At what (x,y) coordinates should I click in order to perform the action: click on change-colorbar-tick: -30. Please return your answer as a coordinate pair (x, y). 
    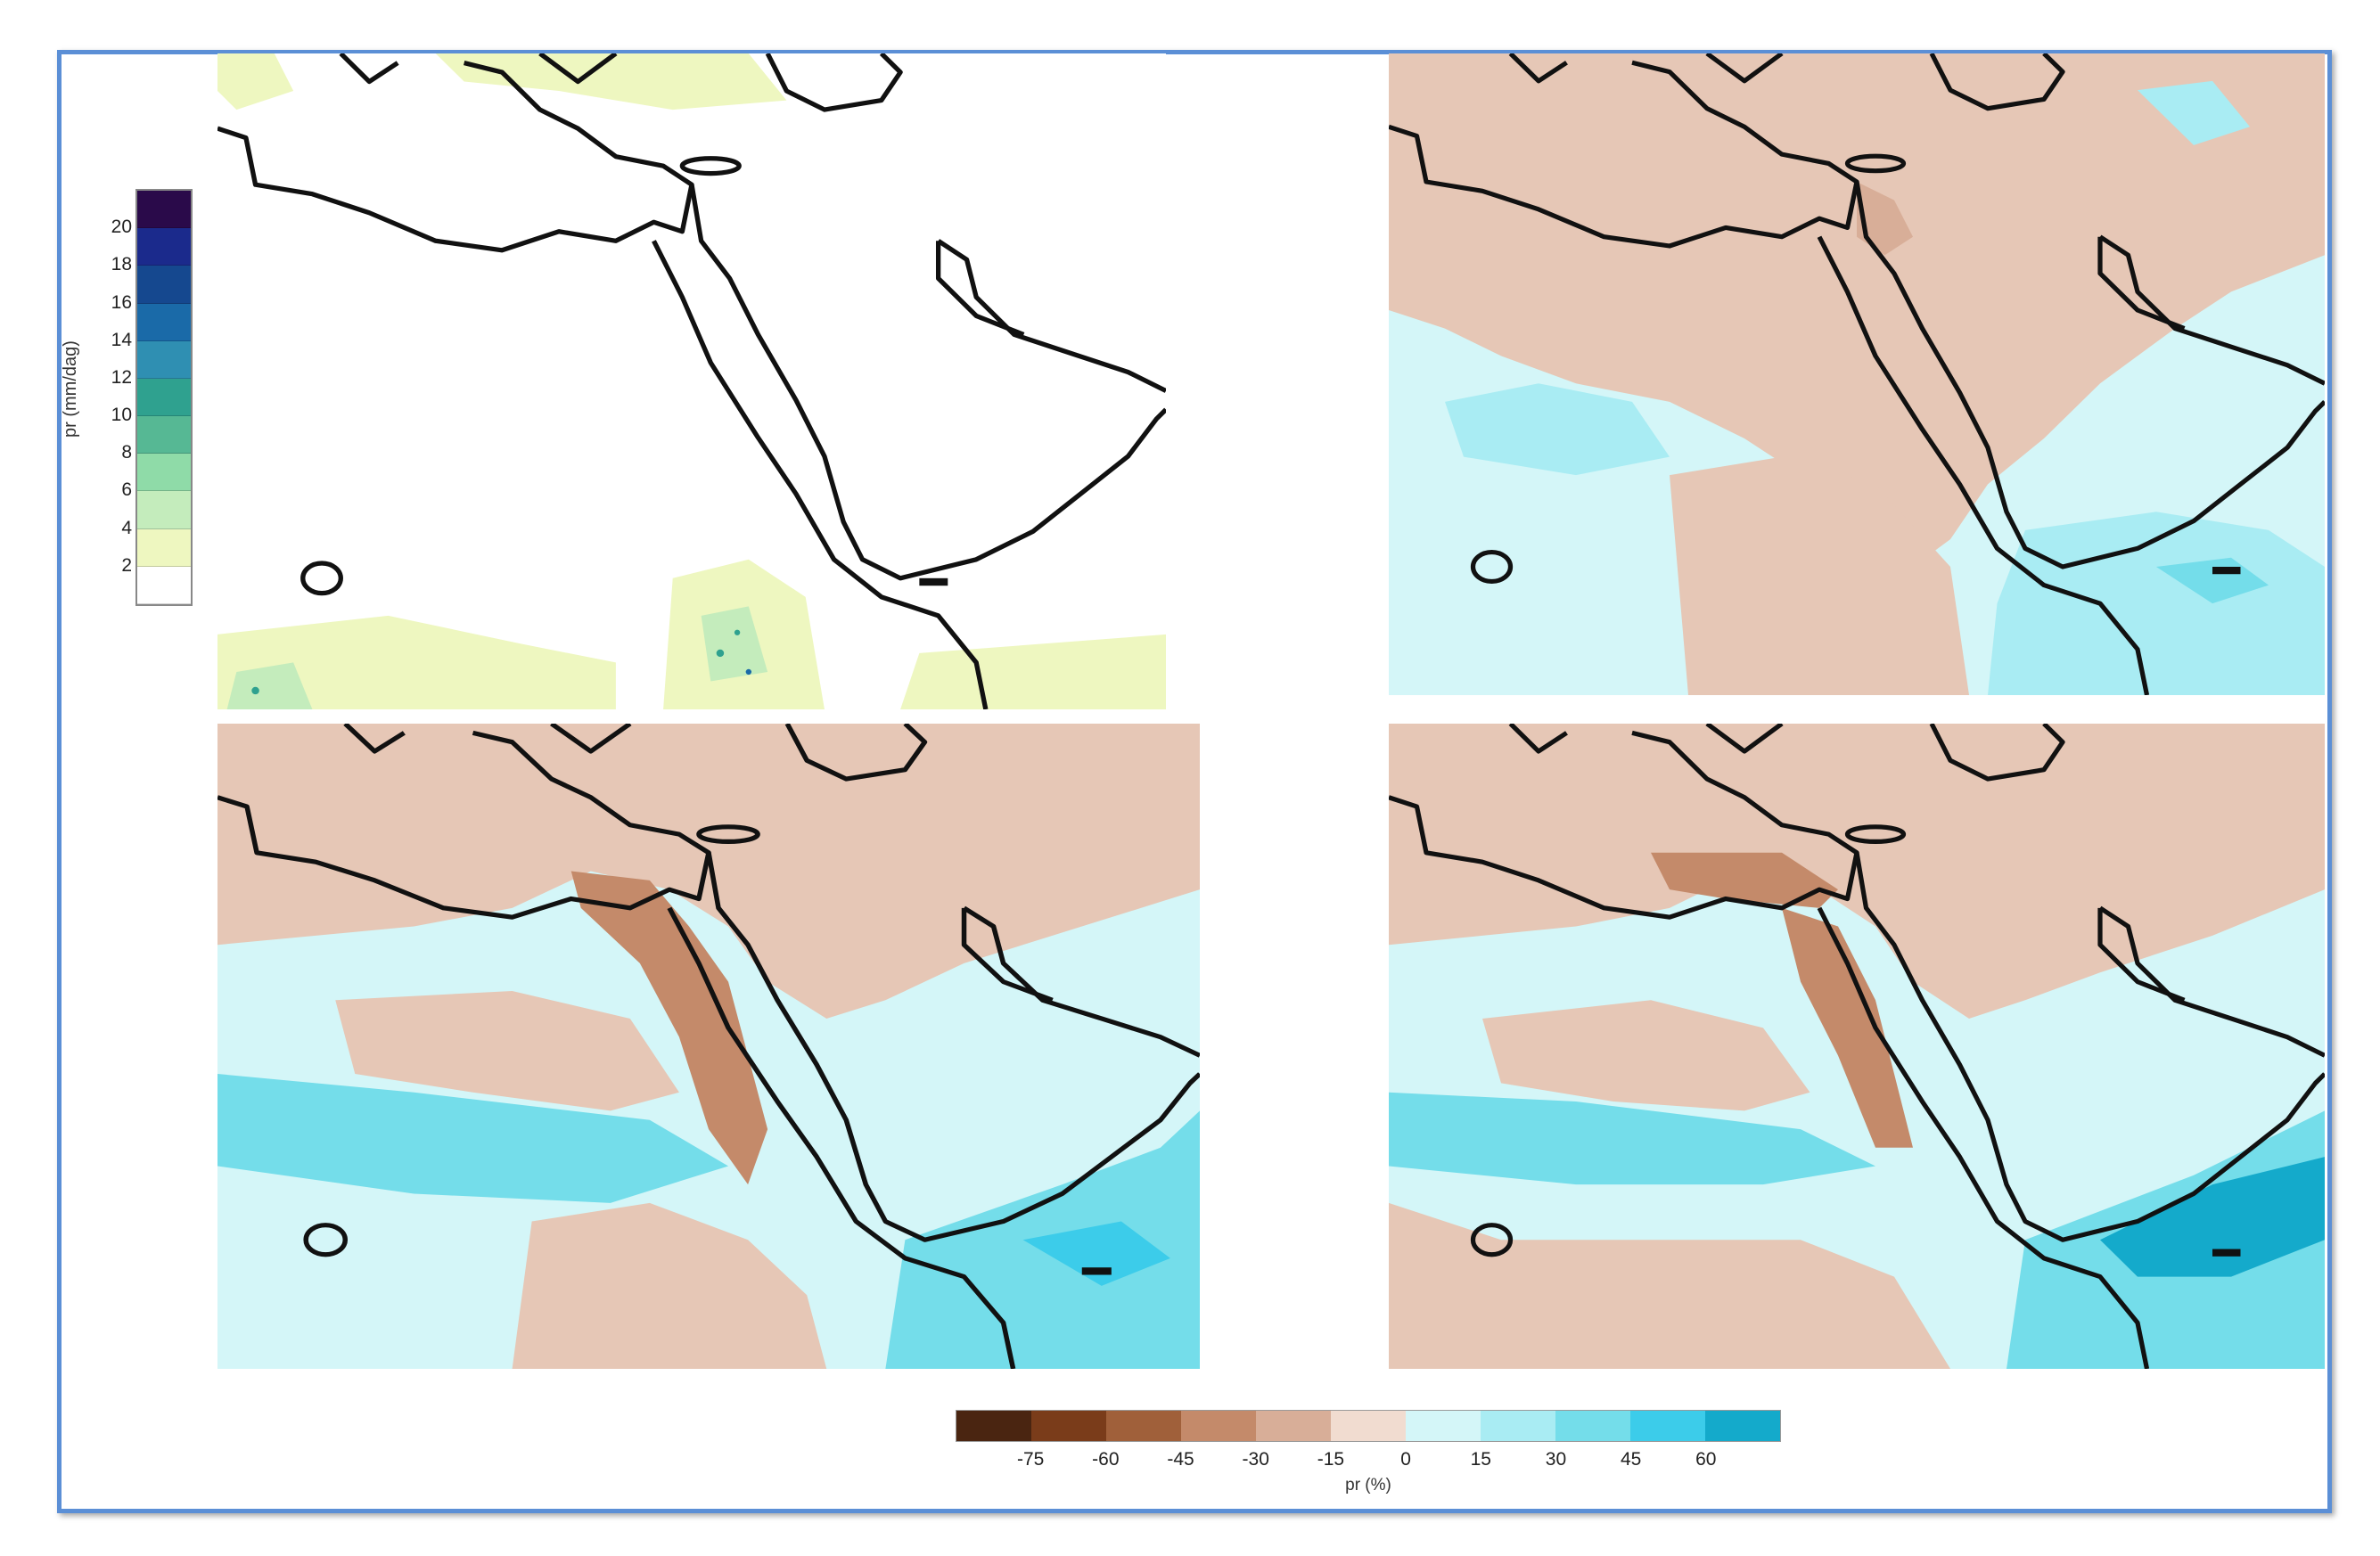
    Looking at the image, I should click on (1255, 1459).